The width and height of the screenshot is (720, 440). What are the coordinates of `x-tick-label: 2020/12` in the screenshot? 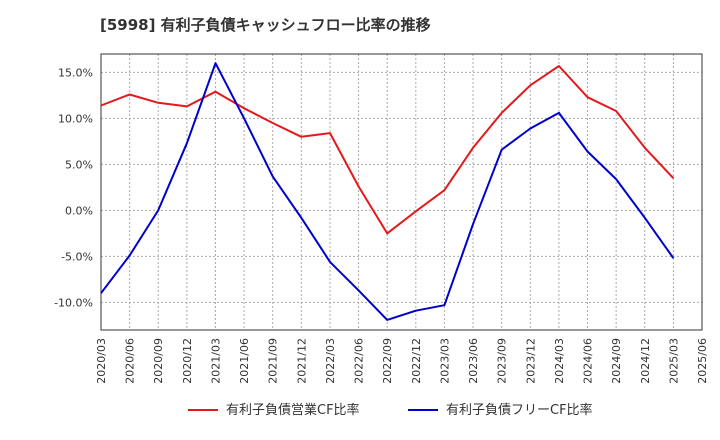 It's located at (187, 361).